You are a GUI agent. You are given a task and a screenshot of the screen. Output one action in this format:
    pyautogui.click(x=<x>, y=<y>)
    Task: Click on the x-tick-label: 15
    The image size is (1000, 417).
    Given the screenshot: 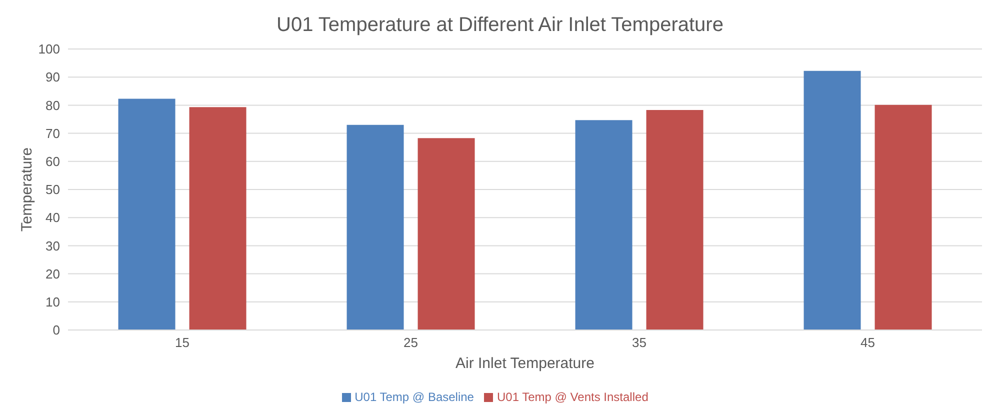 What is the action you would take?
    pyautogui.click(x=182, y=342)
    